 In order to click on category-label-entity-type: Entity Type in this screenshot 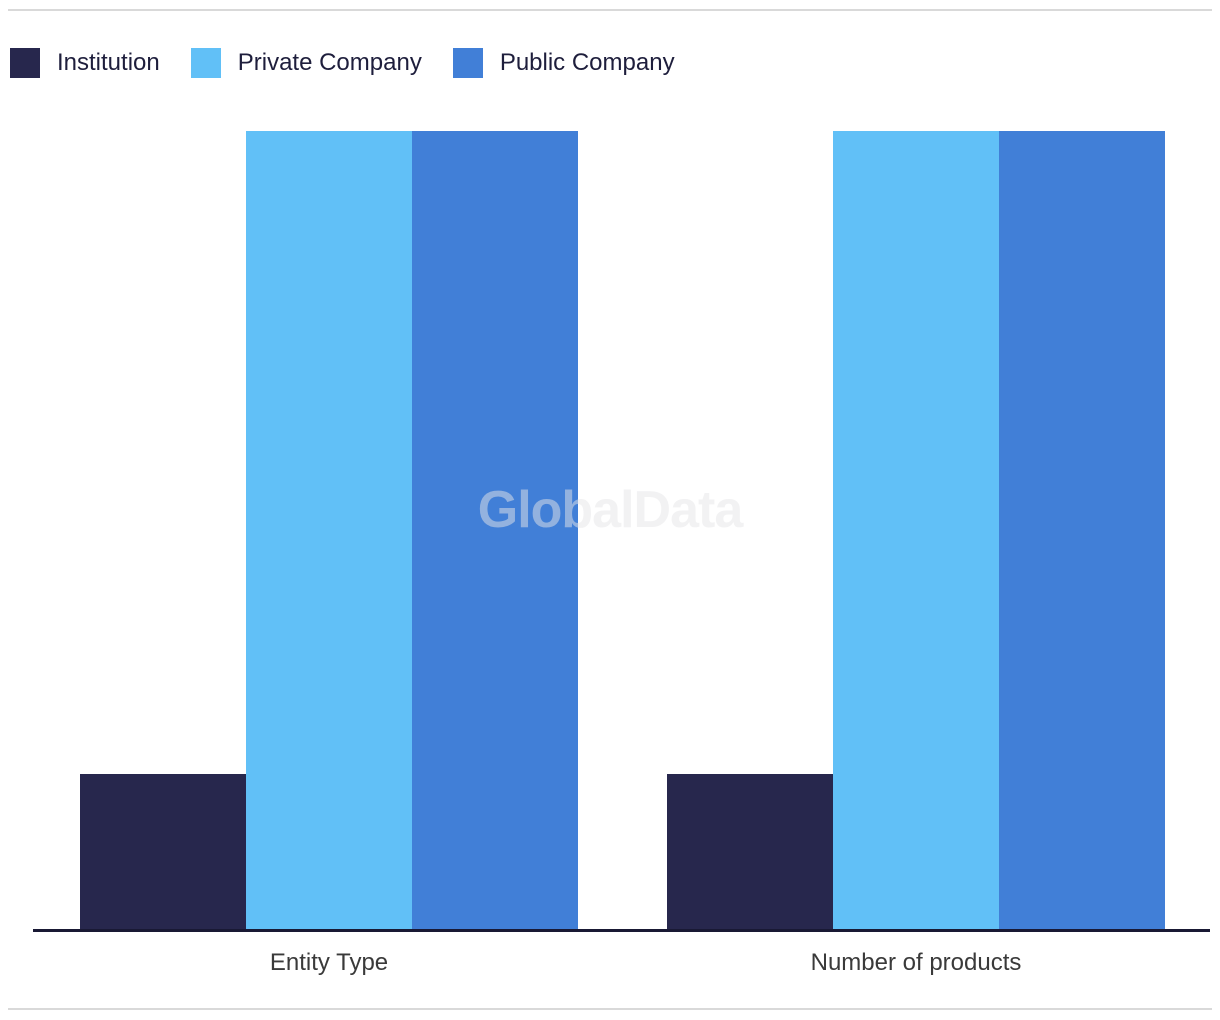, I will do `click(329, 962)`.